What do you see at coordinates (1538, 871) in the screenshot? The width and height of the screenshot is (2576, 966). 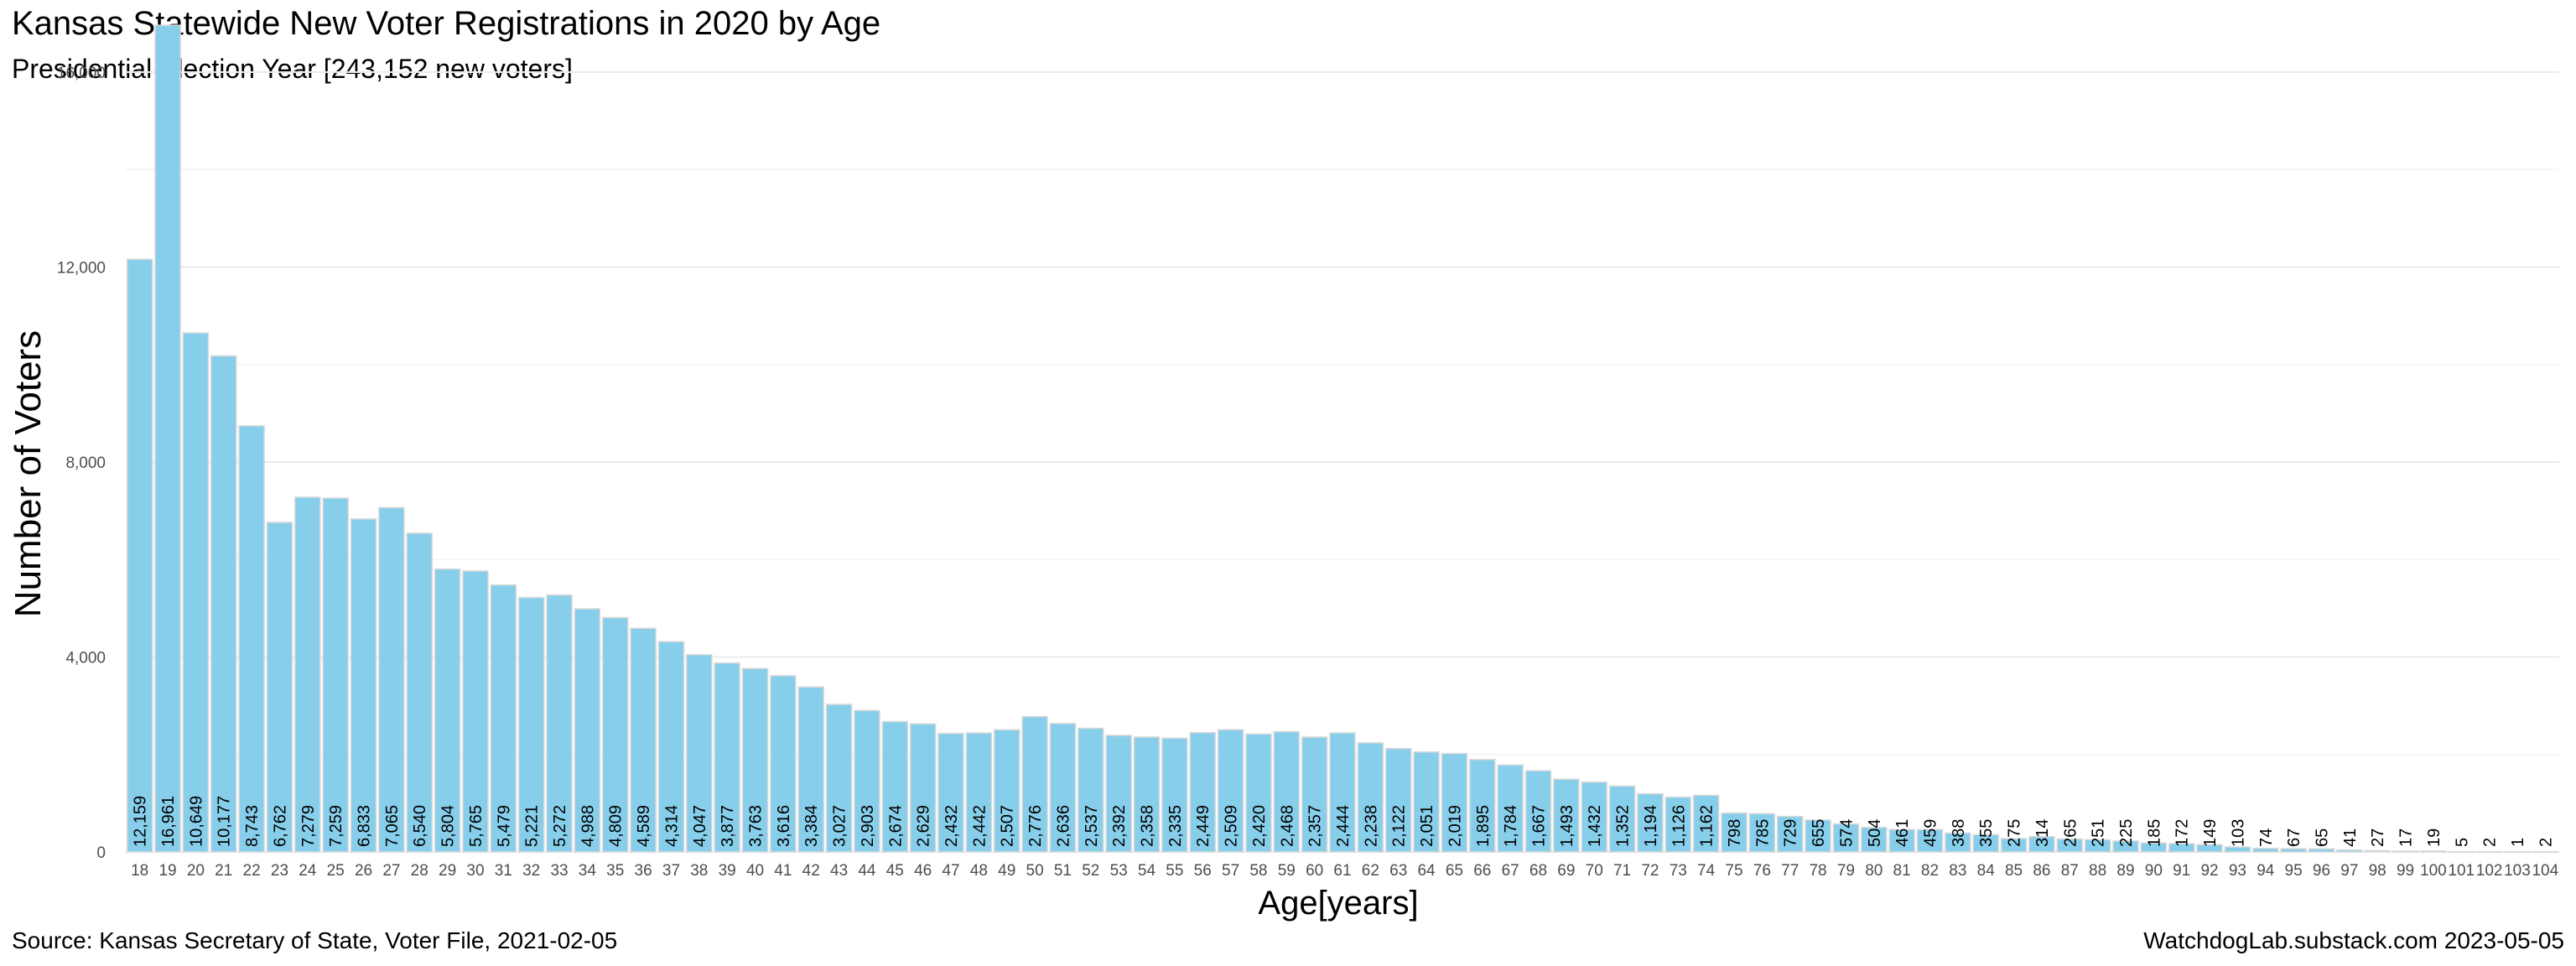 I see `x-tick-label: 68` at bounding box center [1538, 871].